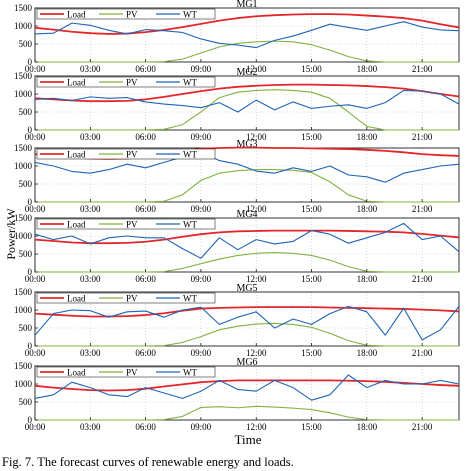  Describe the element at coordinates (246, 144) in the screenshot. I see `panel-title: MG3` at that location.